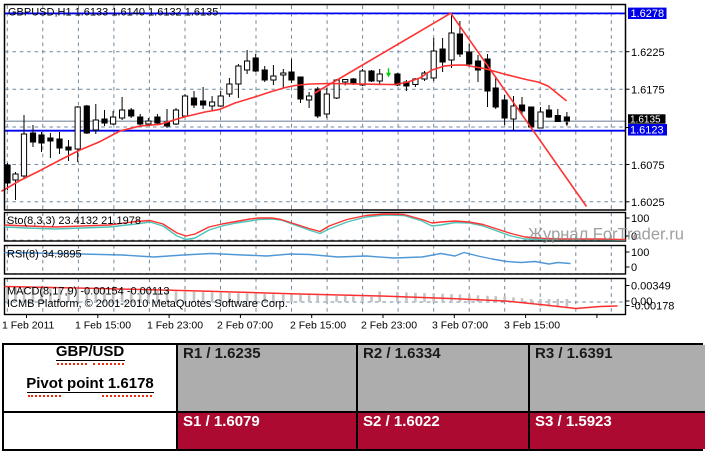  What do you see at coordinates (648, 53) in the screenshot?
I see `svg-text: 1.6225` at bounding box center [648, 53].